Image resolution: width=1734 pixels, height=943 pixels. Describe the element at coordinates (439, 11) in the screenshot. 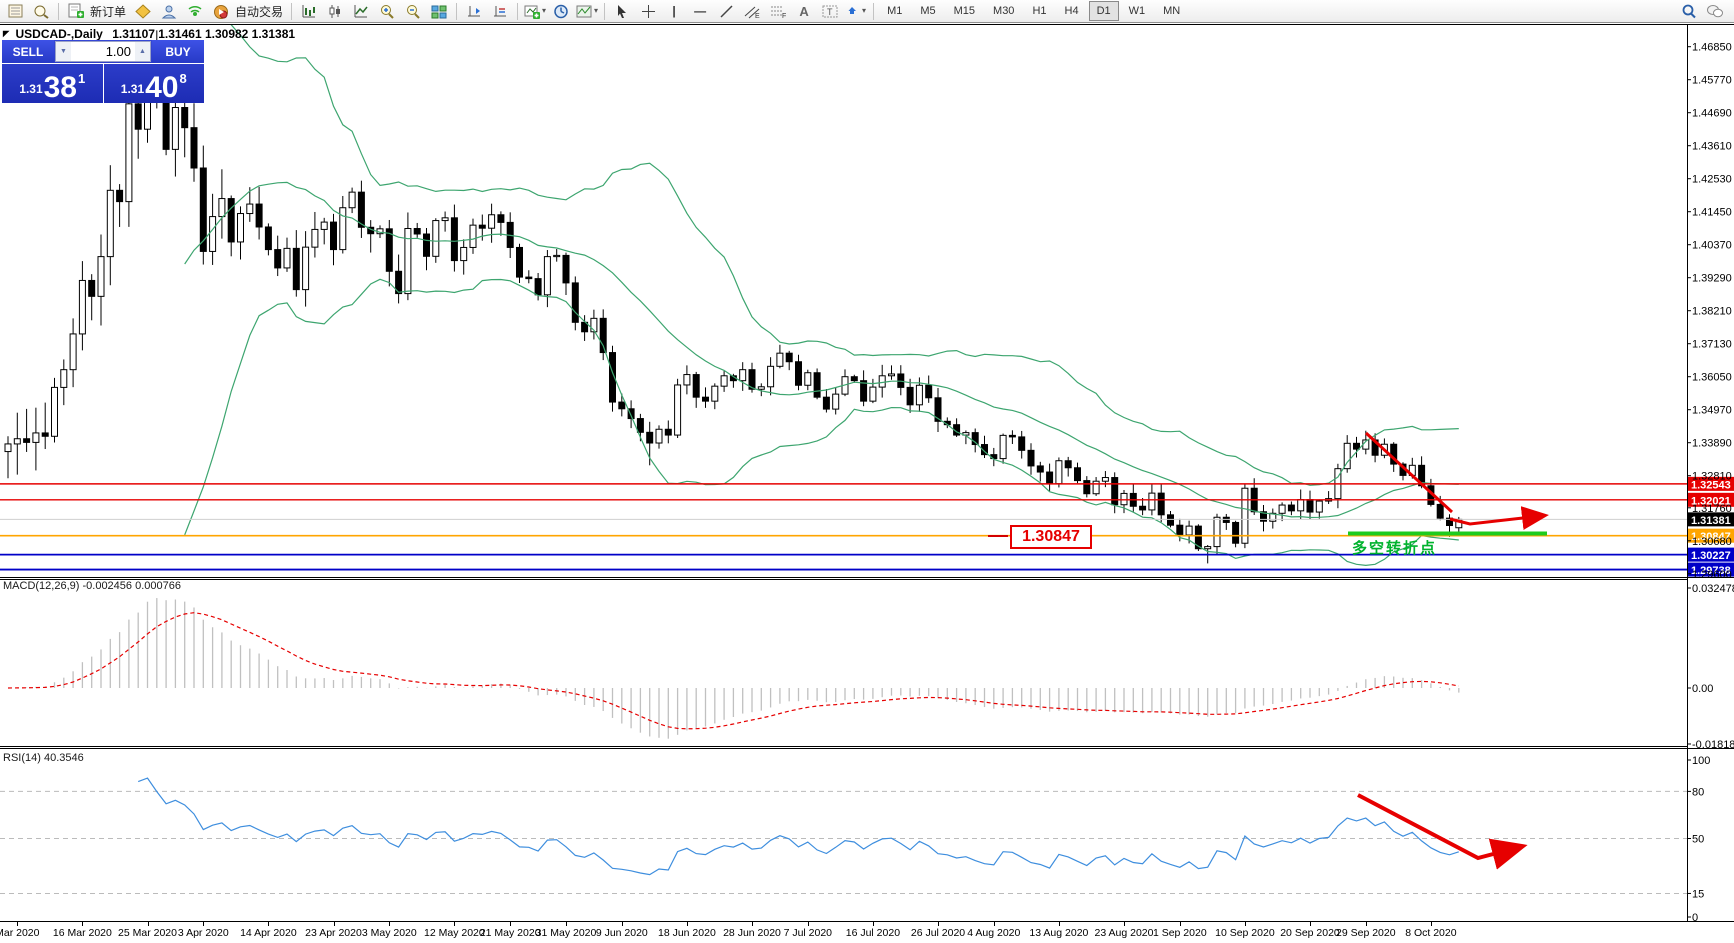

I see `tile-windows-icon` at that location.